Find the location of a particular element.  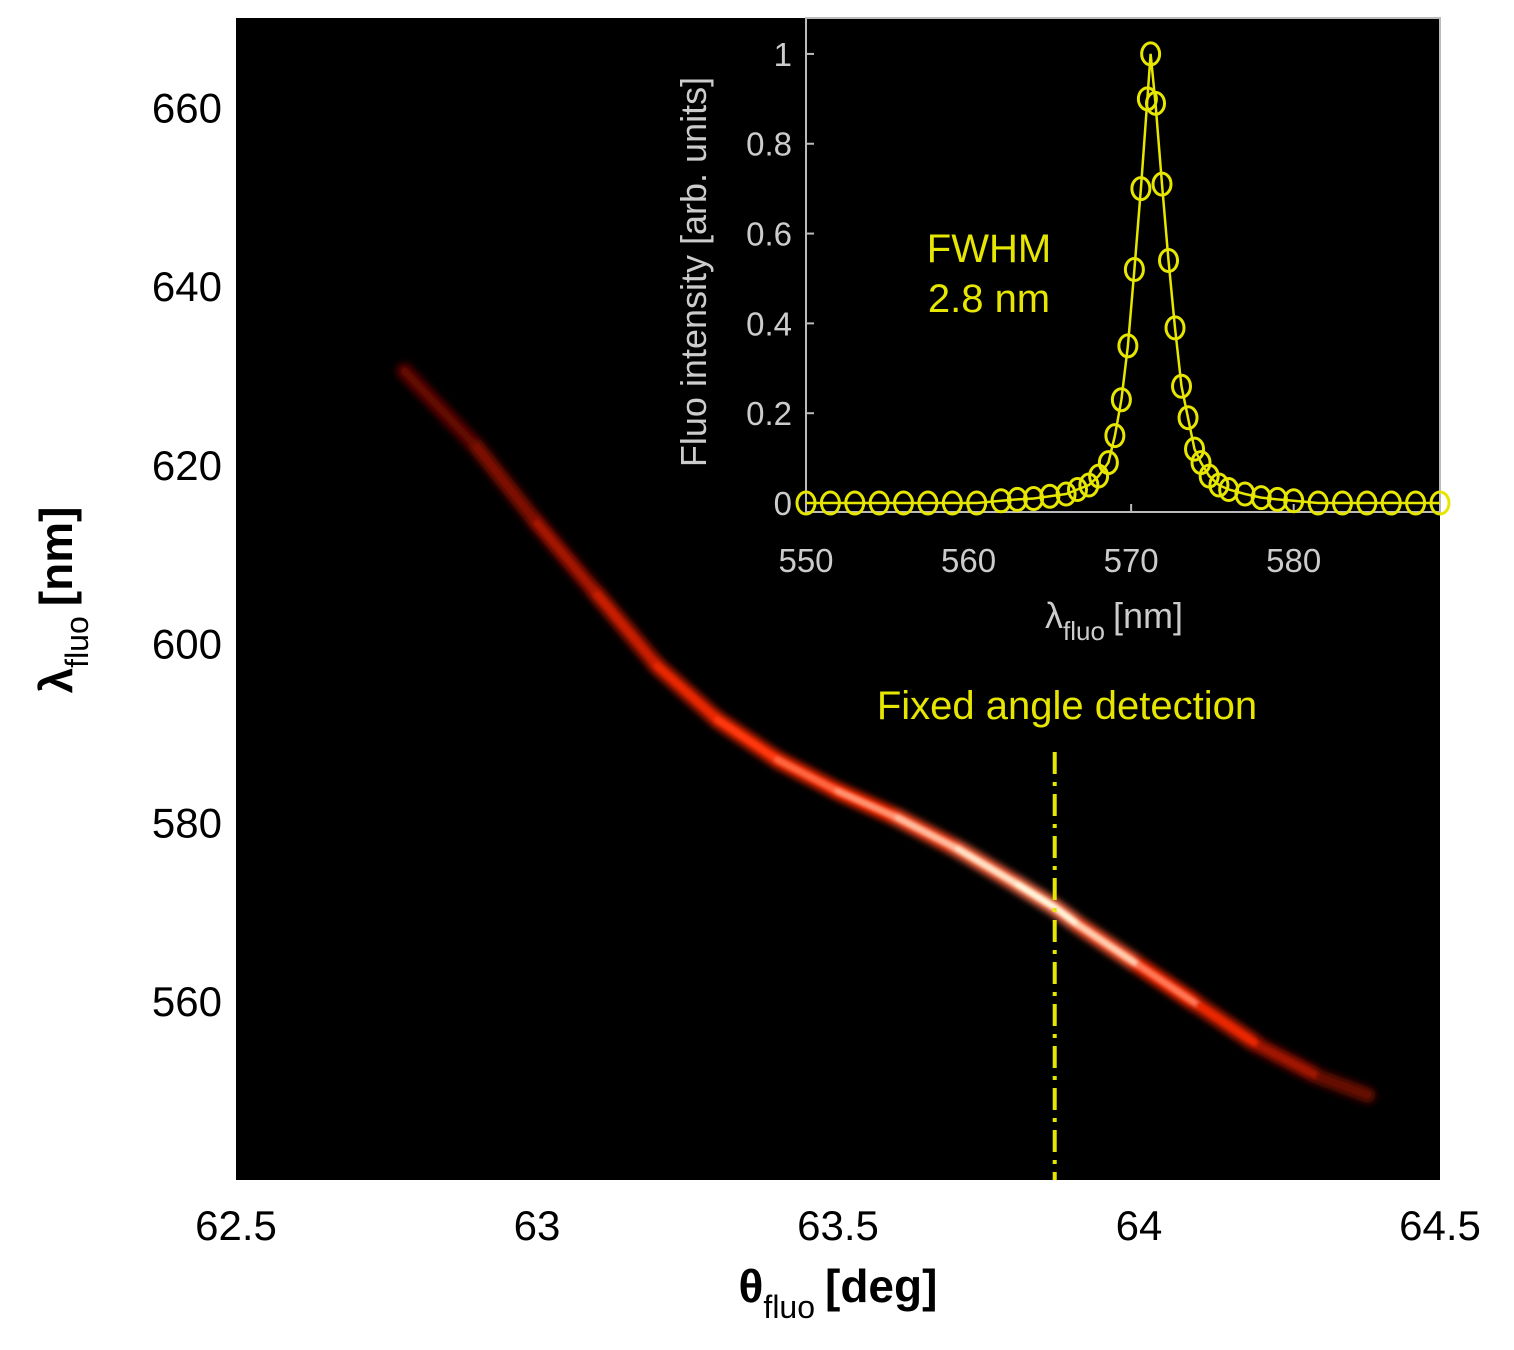

fixed-angle-label: Fixed angle detection is located at coordinates (1067, 706).